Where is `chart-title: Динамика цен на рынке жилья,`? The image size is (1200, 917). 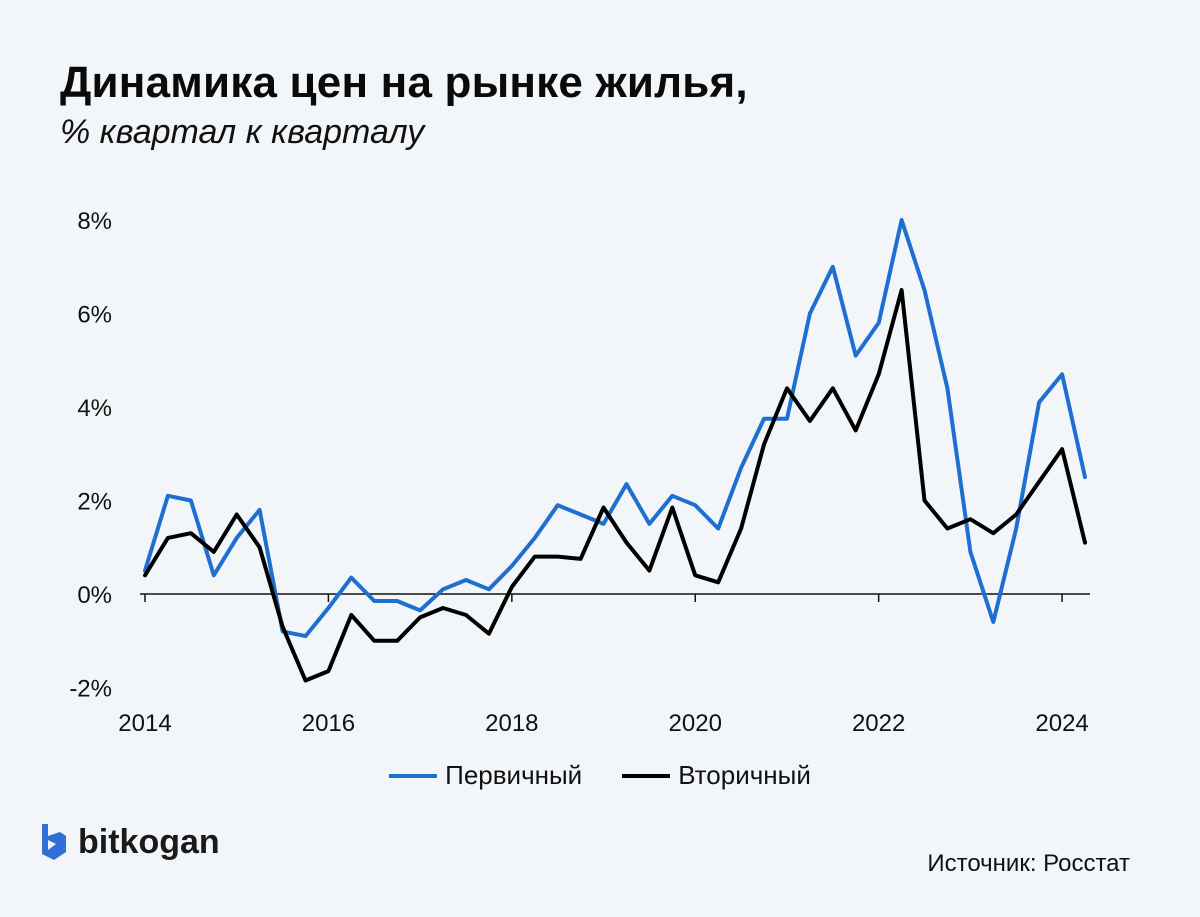
chart-title: Динамика цен на рынке жилья, is located at coordinates (404, 82).